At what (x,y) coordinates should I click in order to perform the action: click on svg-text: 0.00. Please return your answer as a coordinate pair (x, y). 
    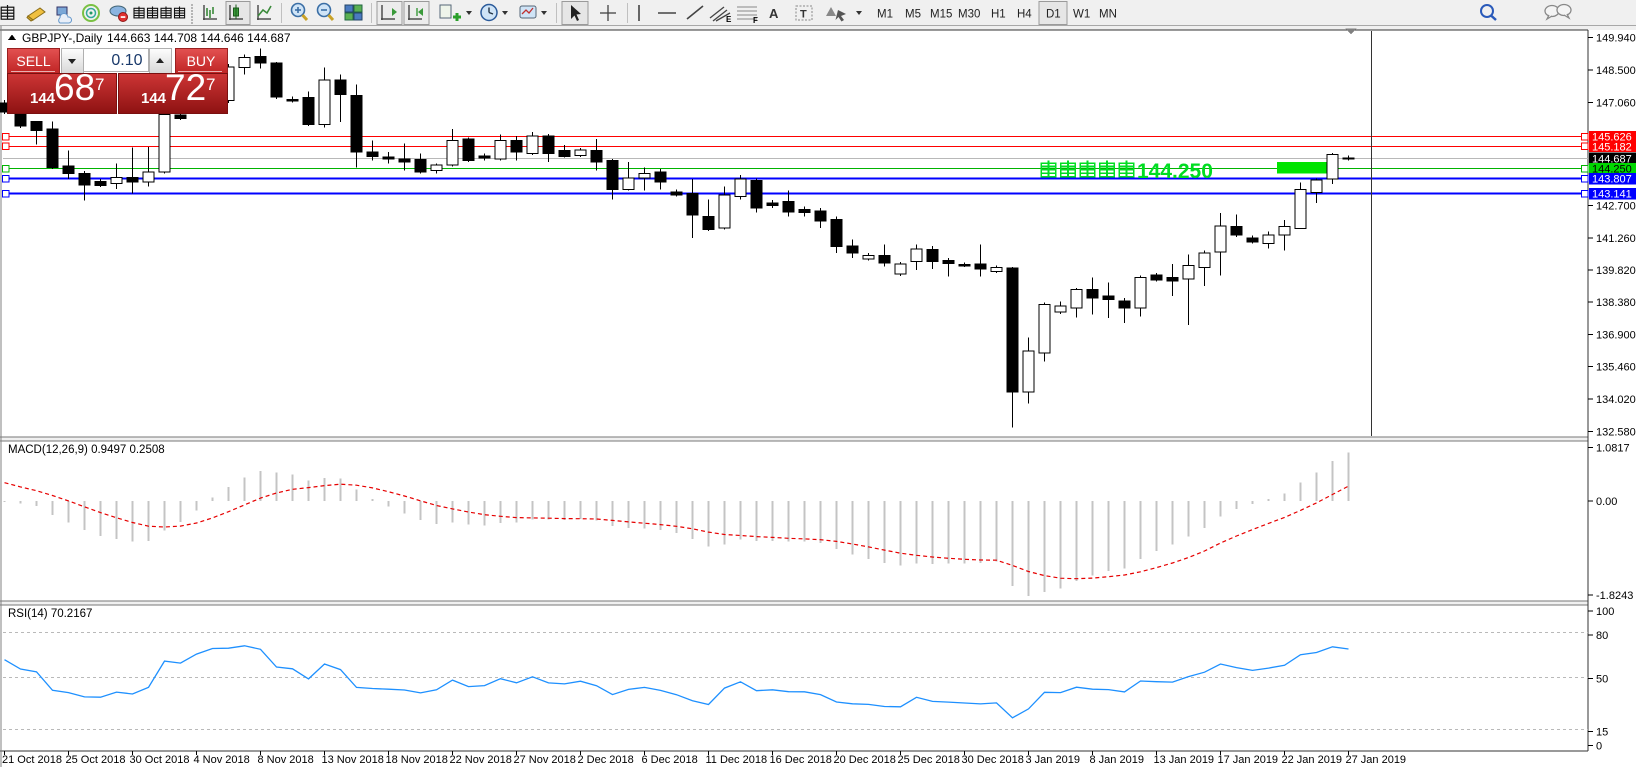
    Looking at the image, I should click on (1606, 502).